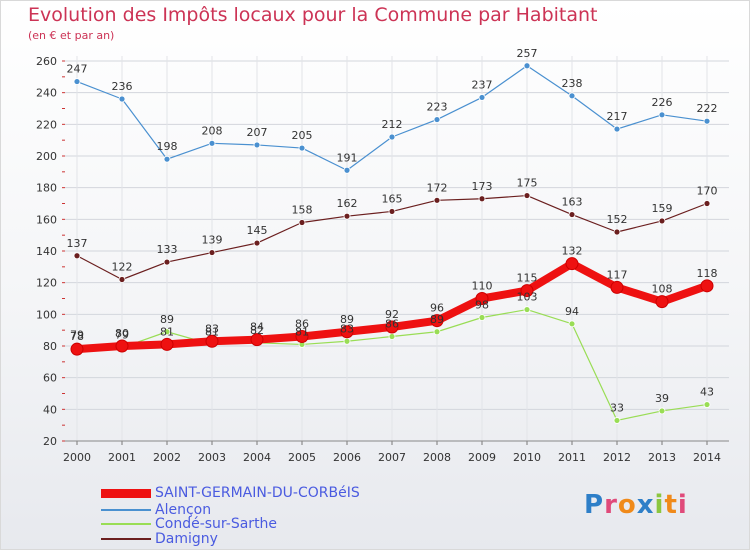 This screenshot has height=550, width=750. I want to click on data-label-2-2002: 89, so click(167, 319).